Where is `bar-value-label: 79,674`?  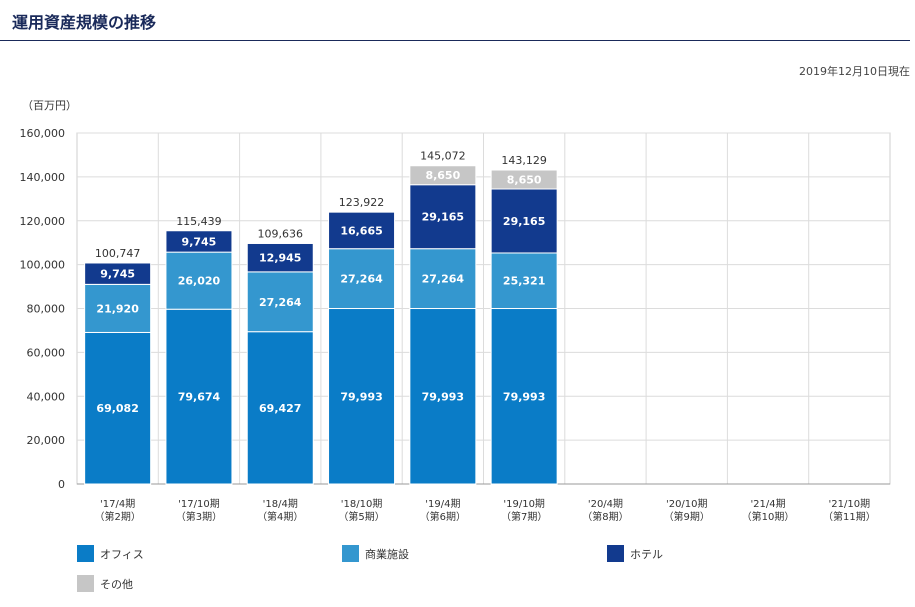
bar-value-label: 79,674 is located at coordinates (199, 397).